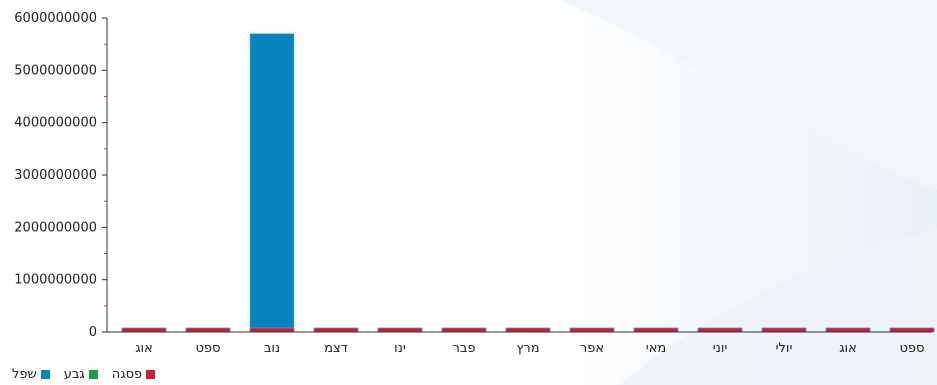 The height and width of the screenshot is (385, 937). Describe the element at coordinates (24, 374) in the screenshot. I see `legend-label: שפל` at that location.